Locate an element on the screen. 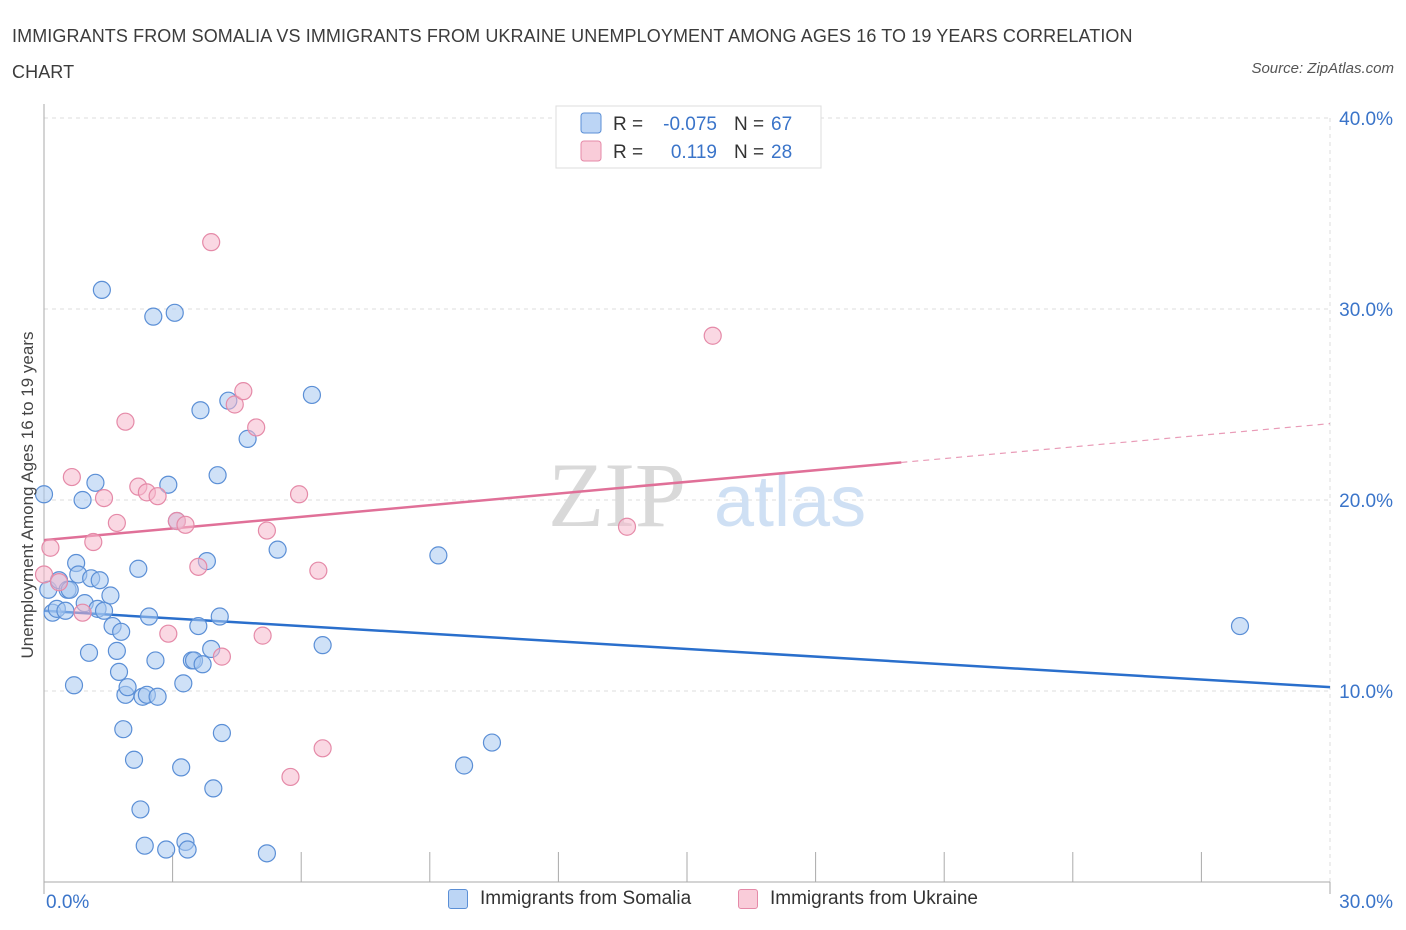 The width and height of the screenshot is (1406, 930). watermark-zip: ZIP is located at coordinates (617, 495).